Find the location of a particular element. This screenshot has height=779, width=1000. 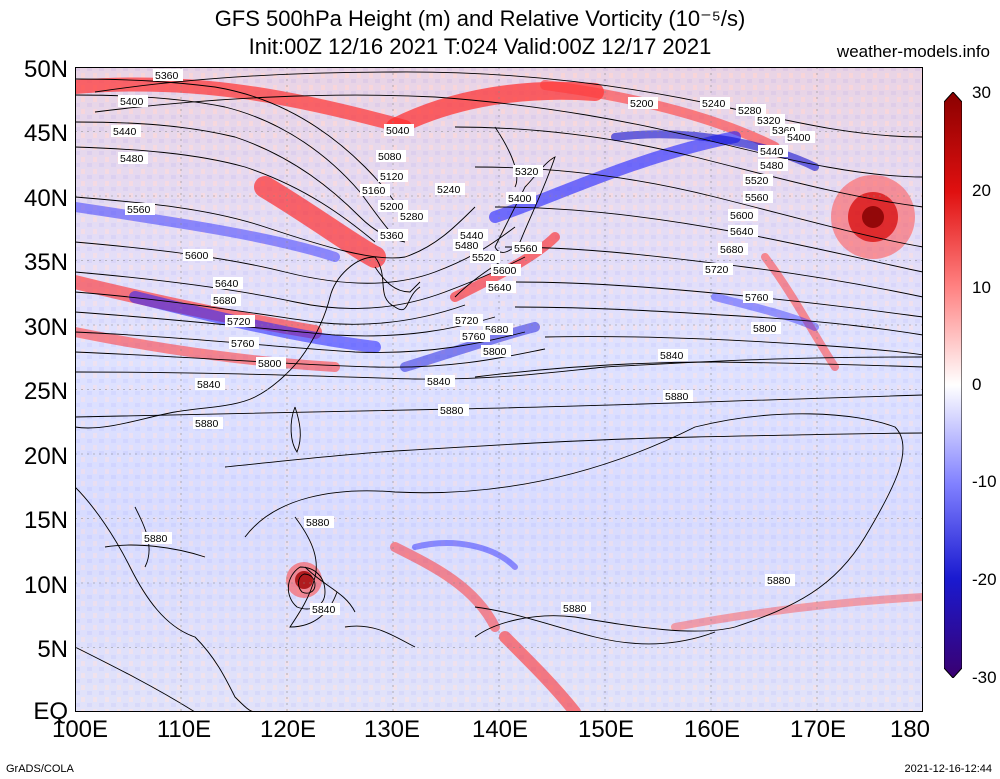

contour-label: 5160 is located at coordinates (374, 191).